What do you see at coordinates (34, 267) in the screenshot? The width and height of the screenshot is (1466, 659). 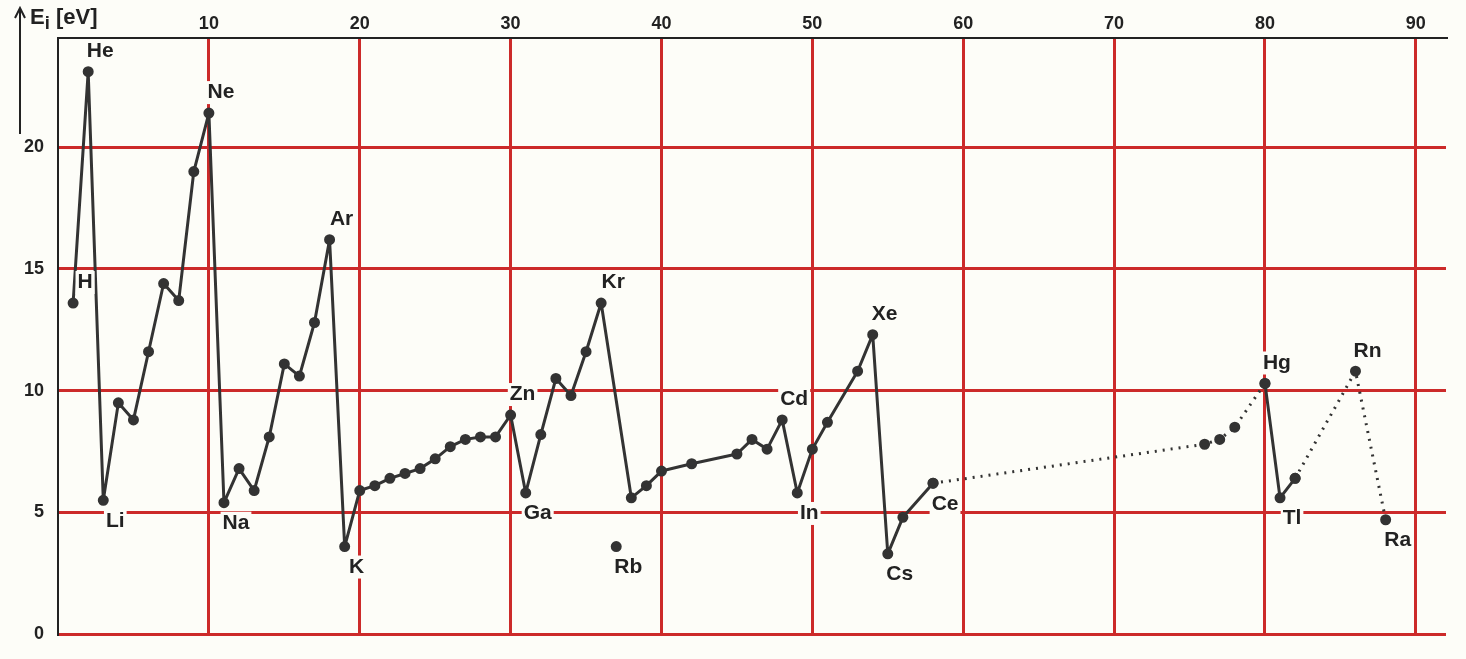 I see `y-tick-label: 15` at bounding box center [34, 267].